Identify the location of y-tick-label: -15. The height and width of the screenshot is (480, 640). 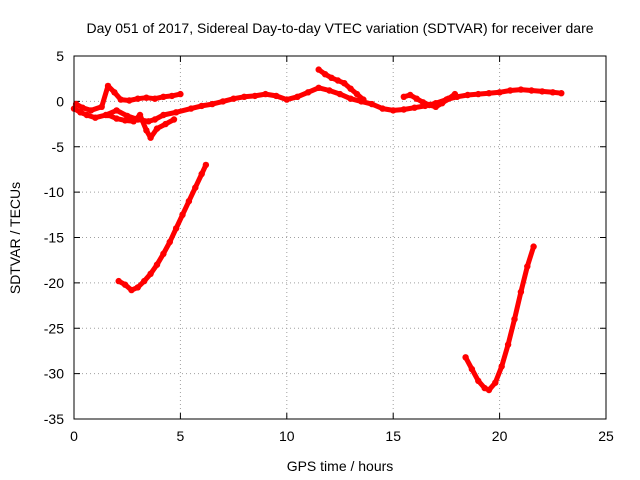
(54, 238).